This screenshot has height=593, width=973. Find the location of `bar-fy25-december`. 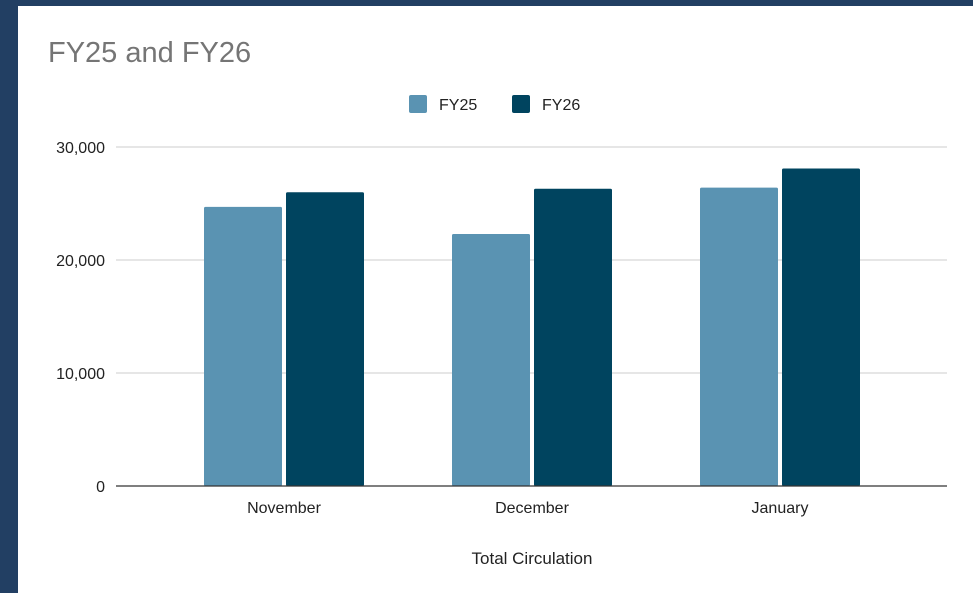

bar-fy25-december is located at coordinates (491, 360).